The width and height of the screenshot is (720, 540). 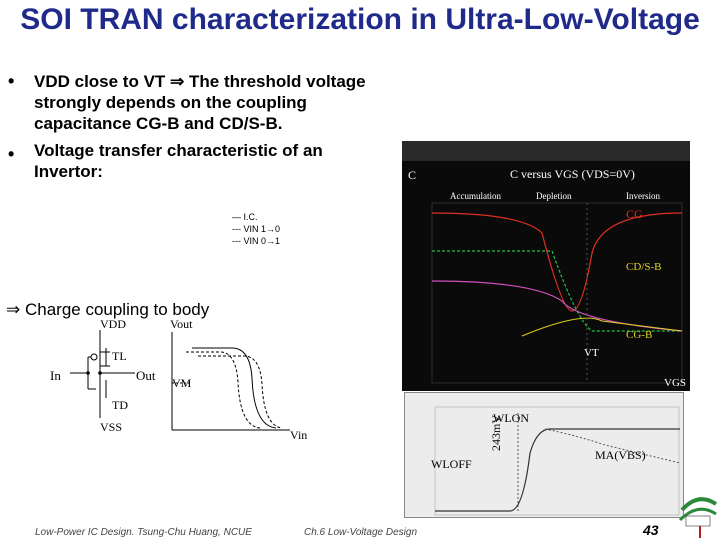 What do you see at coordinates (675, 383) in the screenshot?
I see `vgs-label: VGS` at bounding box center [675, 383].